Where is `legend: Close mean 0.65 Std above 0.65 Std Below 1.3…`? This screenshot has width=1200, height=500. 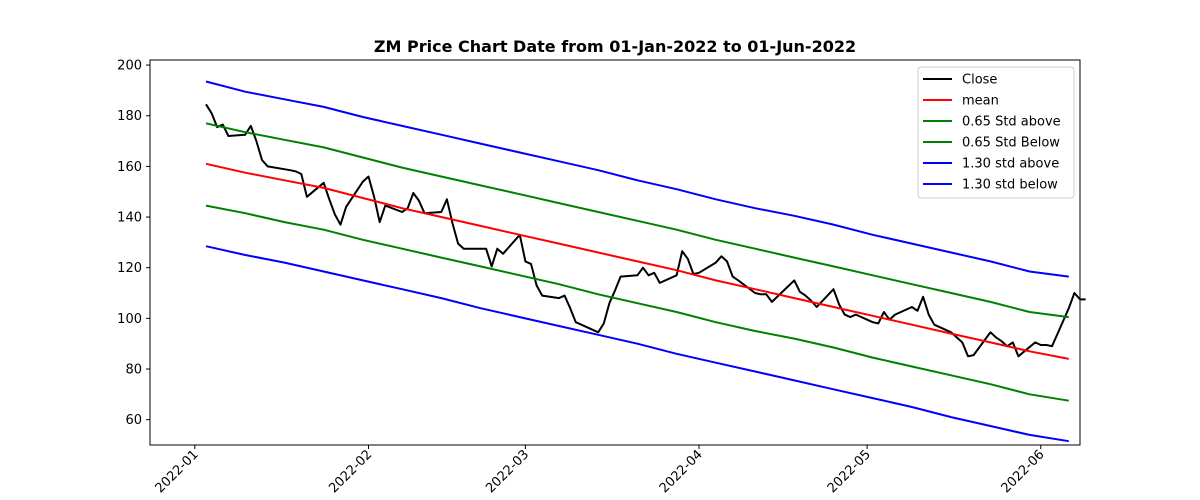 legend: Close mean 0.65 Std above 0.65 Std Below 1.3… is located at coordinates (996, 132).